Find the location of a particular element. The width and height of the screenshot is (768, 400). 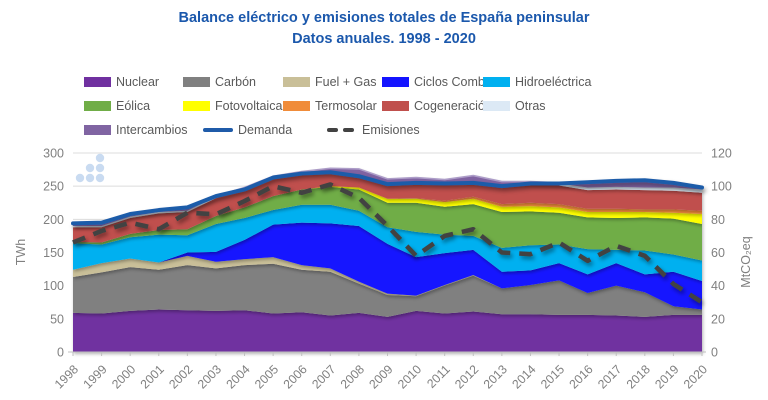

legend-label: Cogeneración is located at coordinates (453, 106).